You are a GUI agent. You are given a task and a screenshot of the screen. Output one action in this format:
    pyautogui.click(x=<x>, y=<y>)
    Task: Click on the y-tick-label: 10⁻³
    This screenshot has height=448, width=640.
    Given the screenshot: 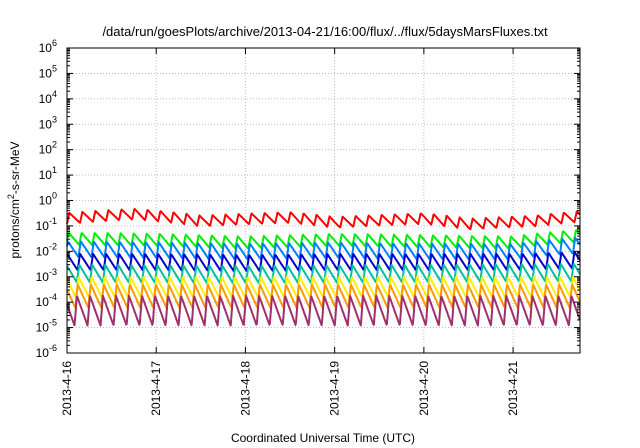 What is the action you would take?
    pyautogui.click(x=46, y=275)
    